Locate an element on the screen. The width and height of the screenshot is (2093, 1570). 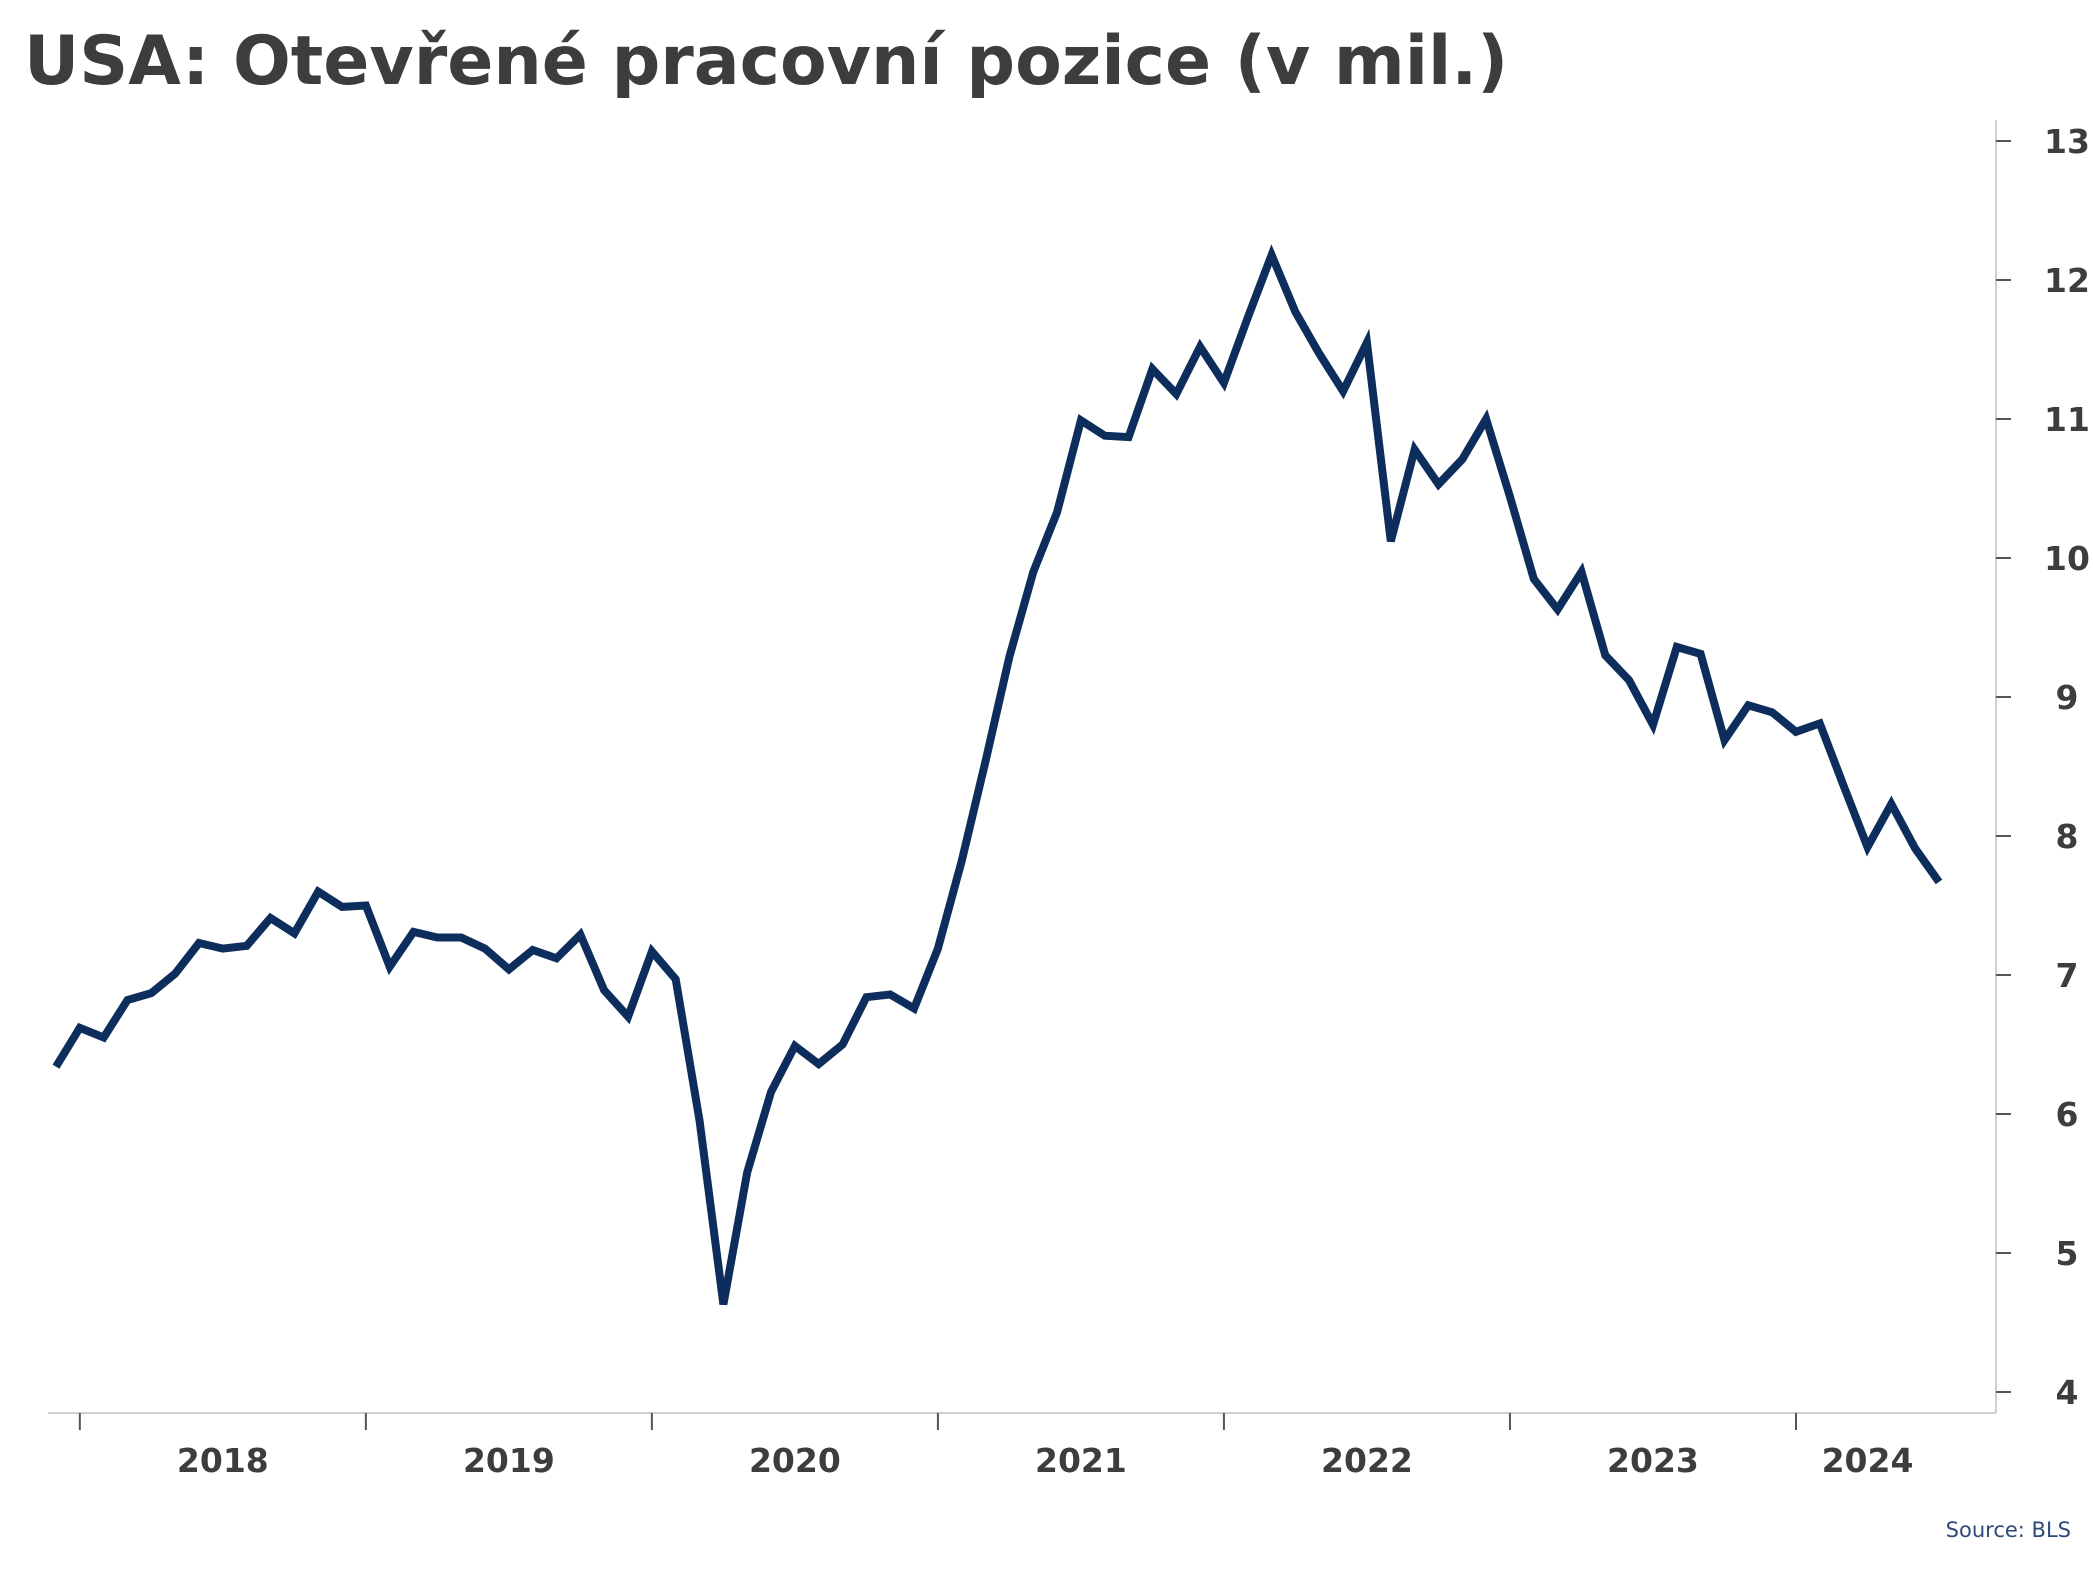
y-tick-label: 12 is located at coordinates (2067, 280).